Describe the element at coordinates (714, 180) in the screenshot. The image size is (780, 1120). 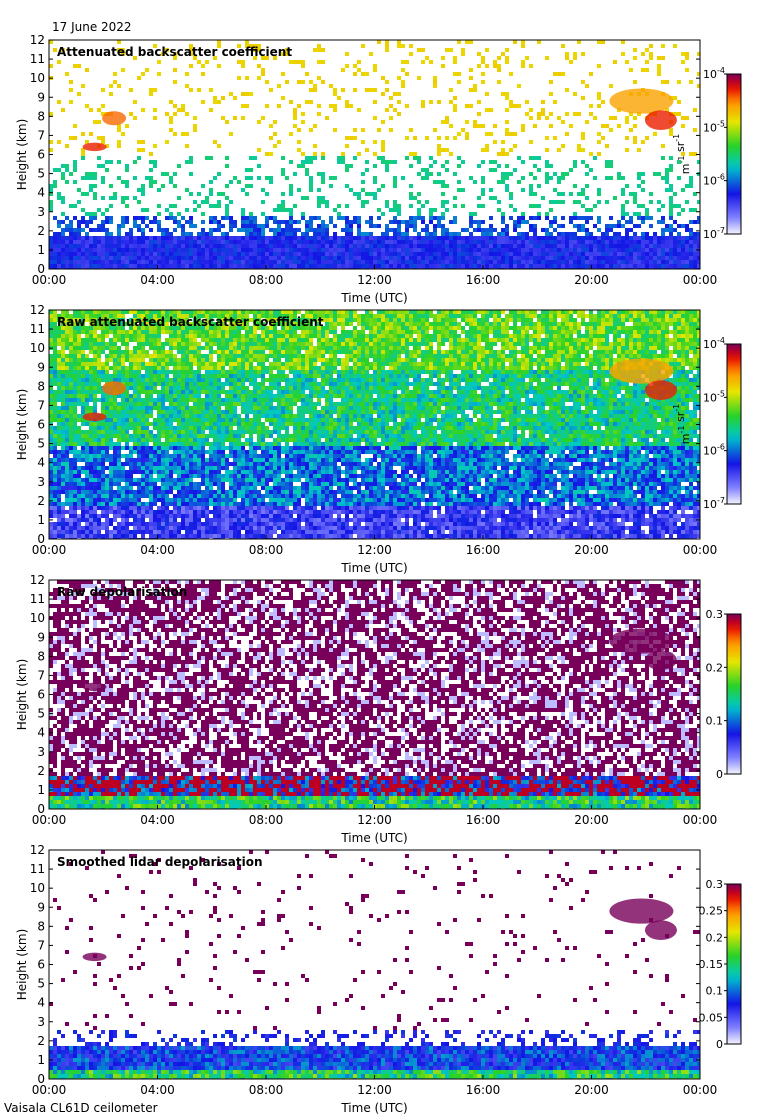
I see `colorbar-tick-label: 10⁻⁶` at that location.